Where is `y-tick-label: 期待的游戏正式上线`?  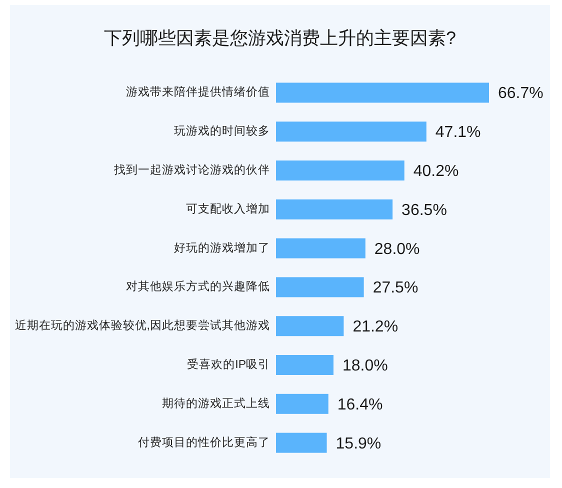 y-tick-label: 期待的游戏正式上线 is located at coordinates (216, 403).